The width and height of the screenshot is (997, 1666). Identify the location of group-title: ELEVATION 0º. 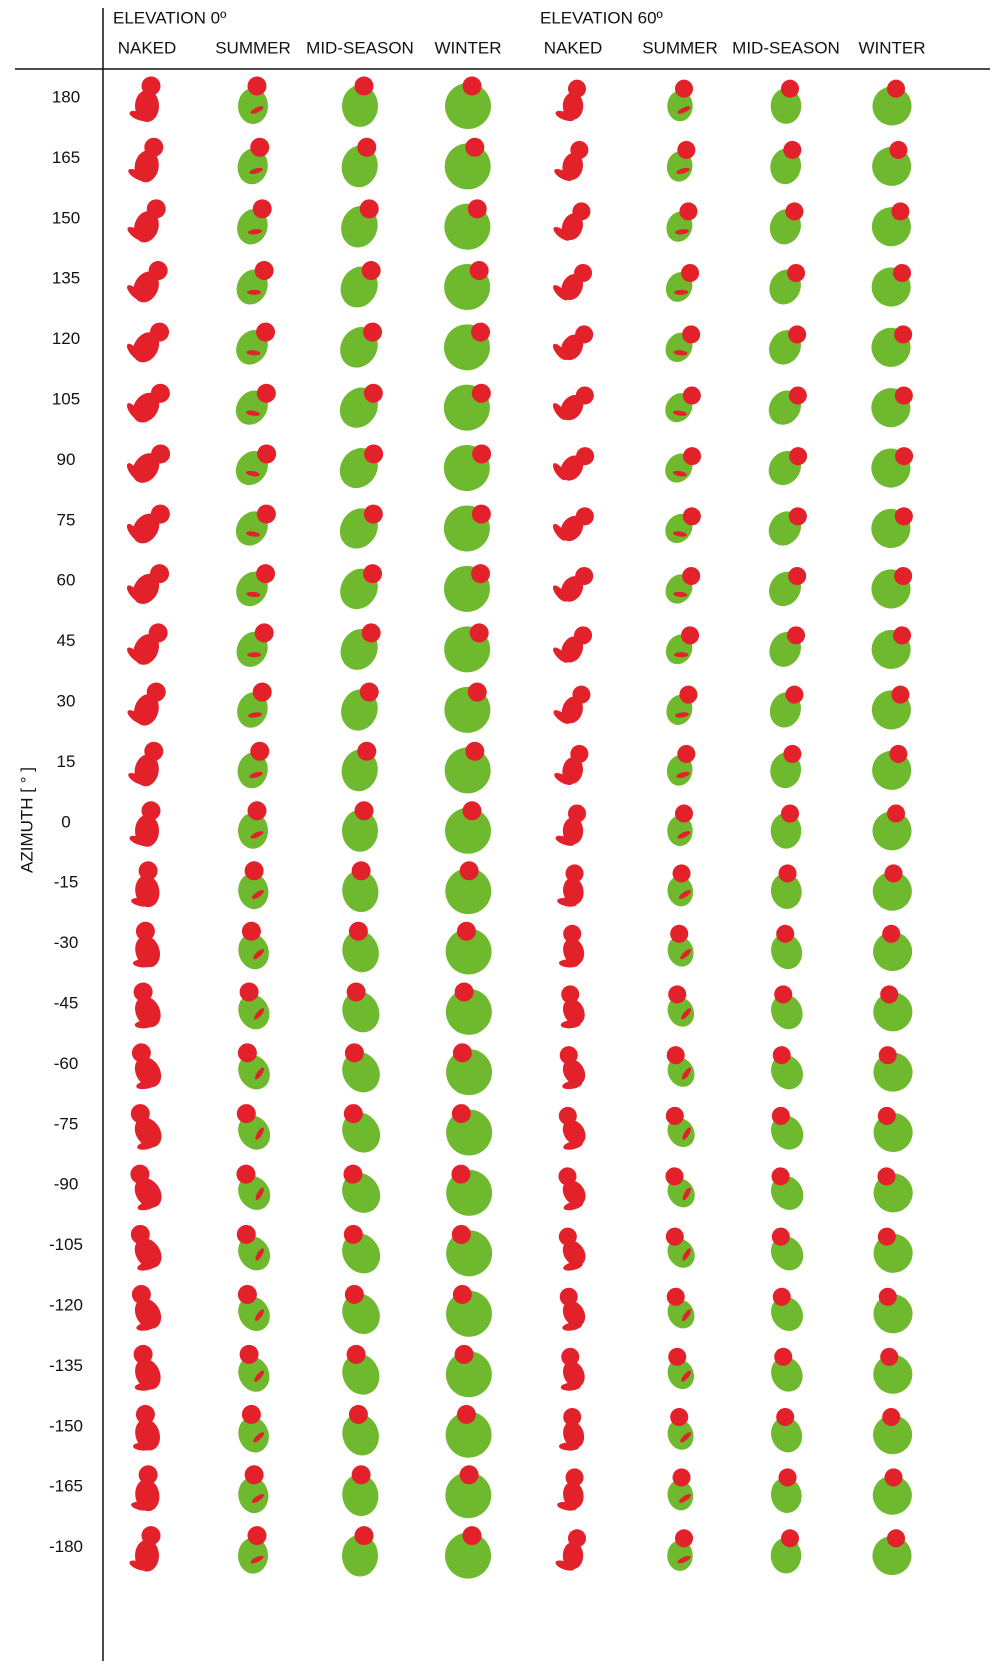
(169, 17).